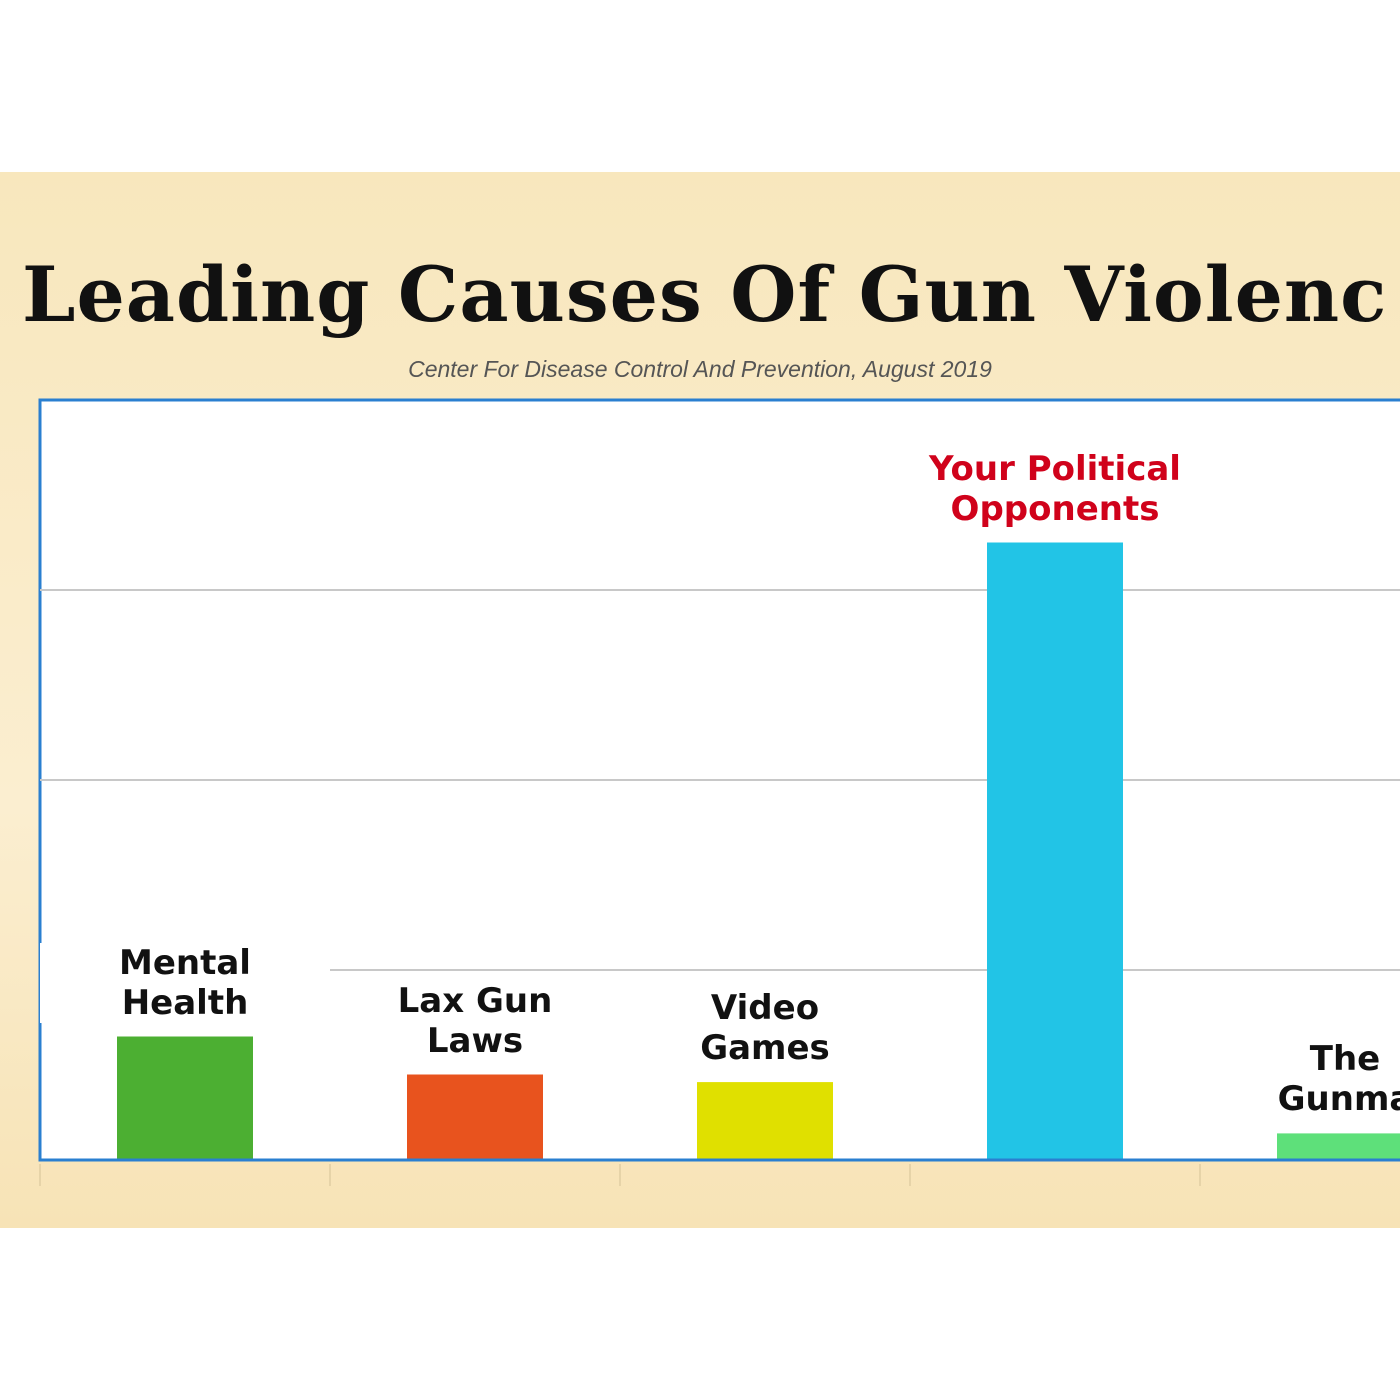 The height and width of the screenshot is (1400, 1400). Describe the element at coordinates (475, 1020) in the screenshot. I see `category-label: Lax Gun Laws` at that location.